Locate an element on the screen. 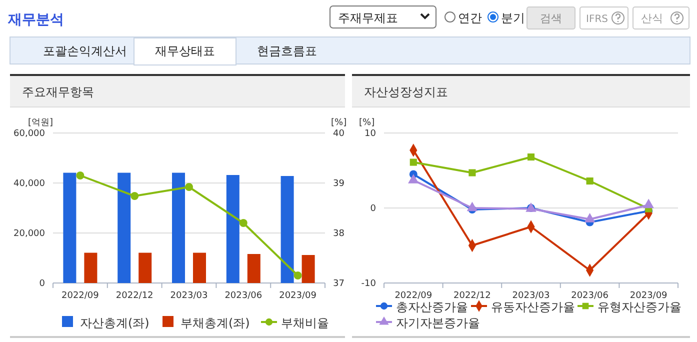 This screenshot has height=342, width=697. legend-label: 총자산증가율 is located at coordinates (432, 307).